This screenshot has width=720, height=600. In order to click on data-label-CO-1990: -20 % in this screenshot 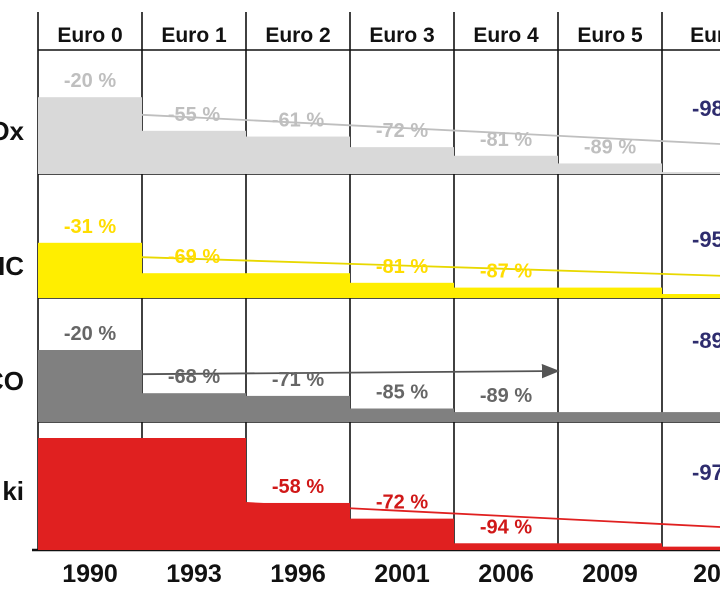, I will do `click(90, 334)`.